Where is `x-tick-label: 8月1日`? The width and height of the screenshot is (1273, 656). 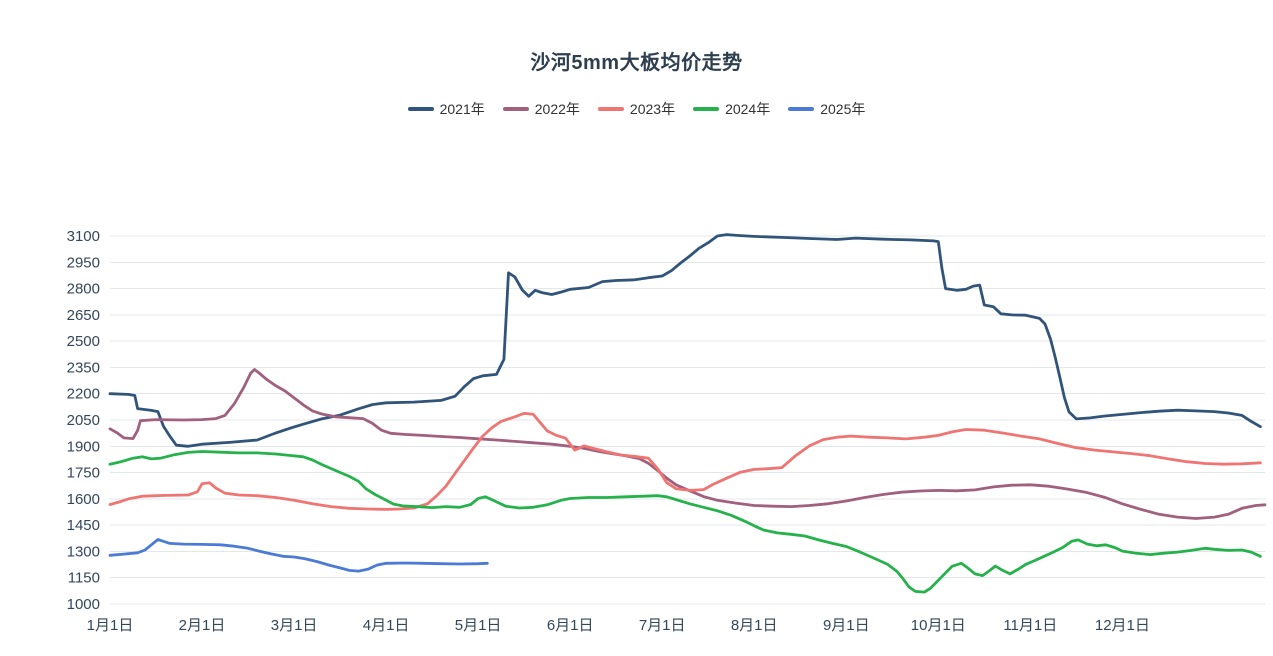
x-tick-label: 8月1日 is located at coordinates (754, 625).